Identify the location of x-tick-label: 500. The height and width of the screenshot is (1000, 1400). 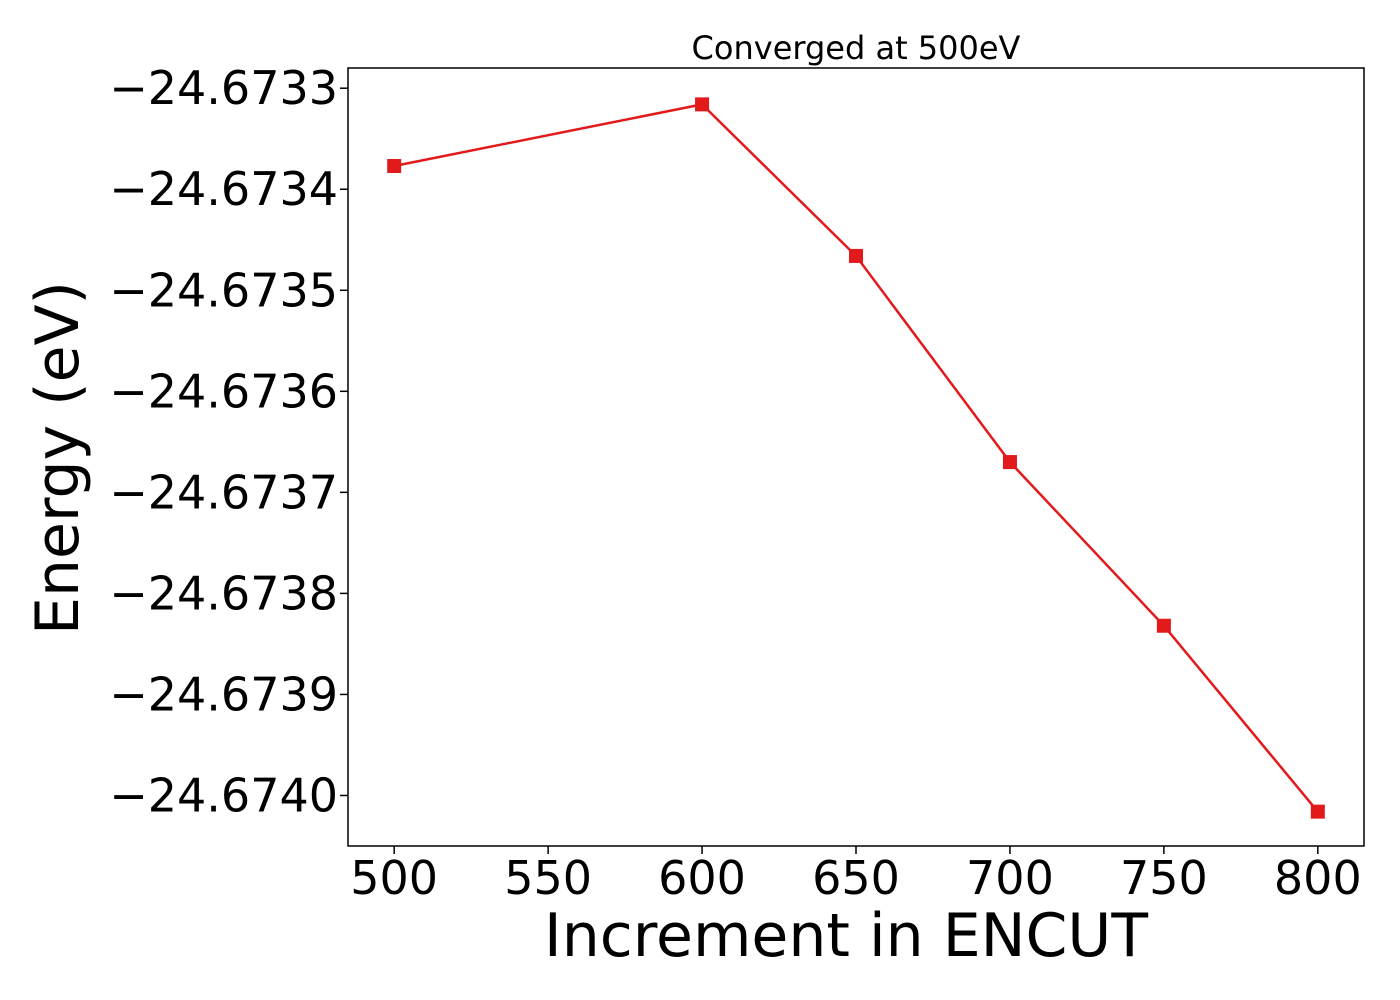
(394, 878).